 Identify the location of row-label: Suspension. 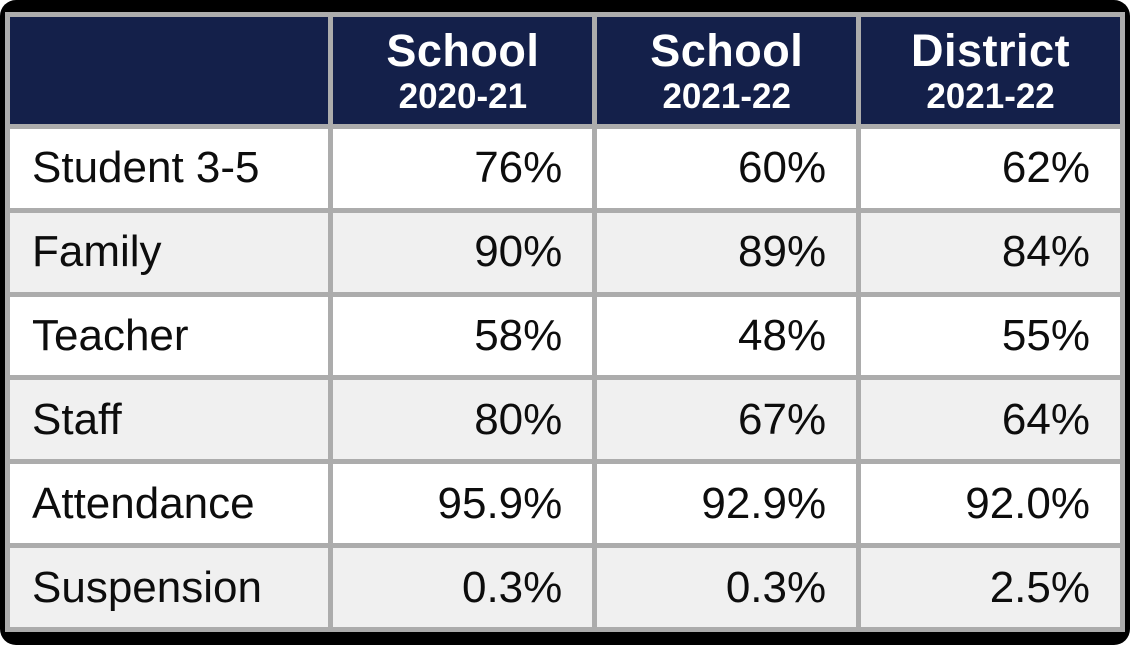
(169, 587).